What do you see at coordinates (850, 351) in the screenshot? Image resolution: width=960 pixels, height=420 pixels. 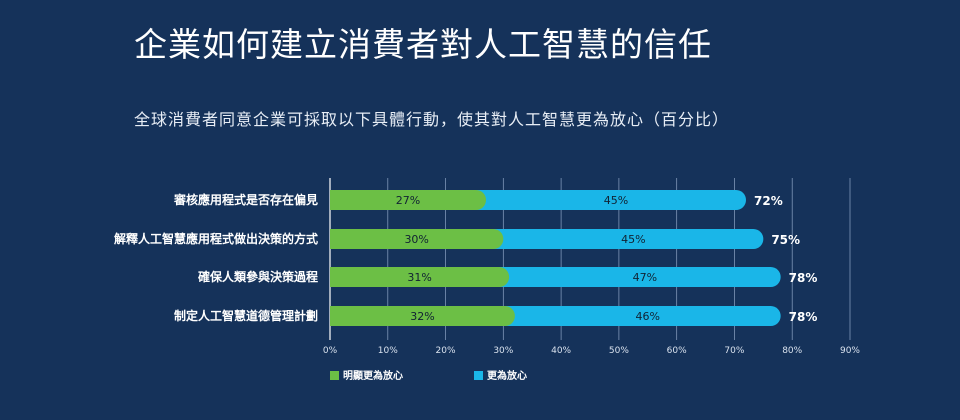 I see `x-tick-label: 90%` at bounding box center [850, 351].